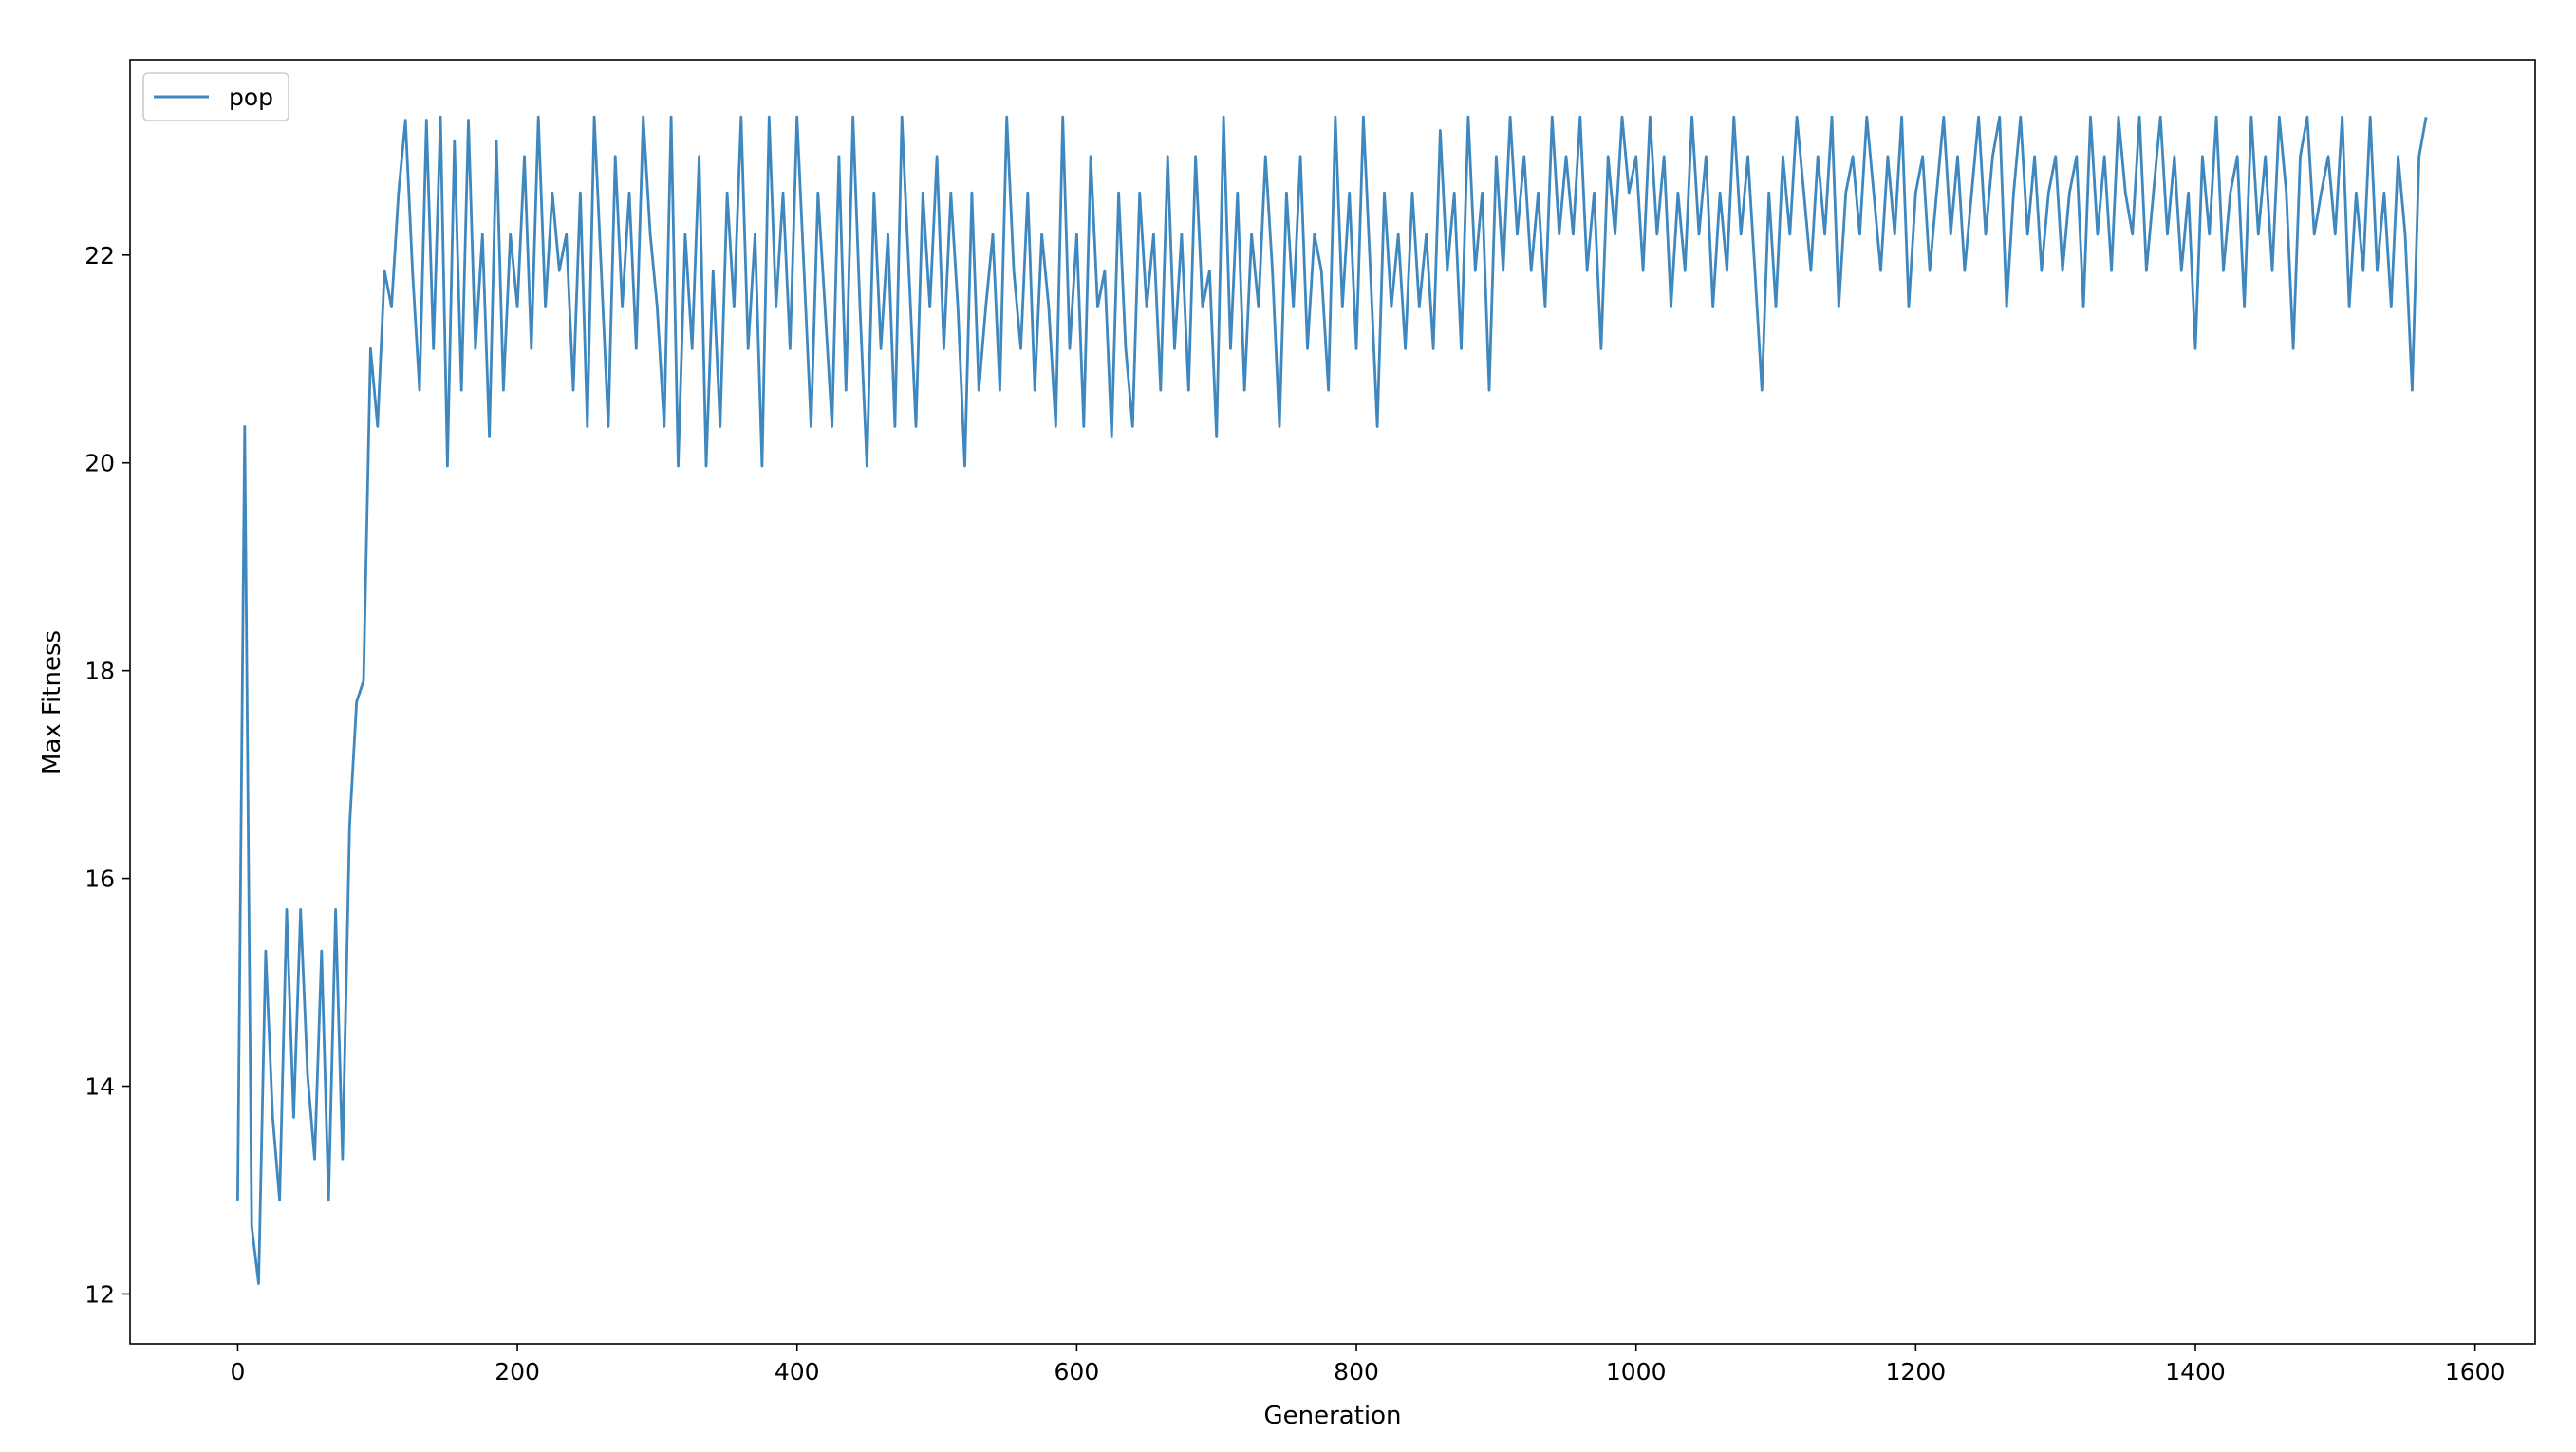  I want to click on x-tick-label: 600, so click(1077, 1372).